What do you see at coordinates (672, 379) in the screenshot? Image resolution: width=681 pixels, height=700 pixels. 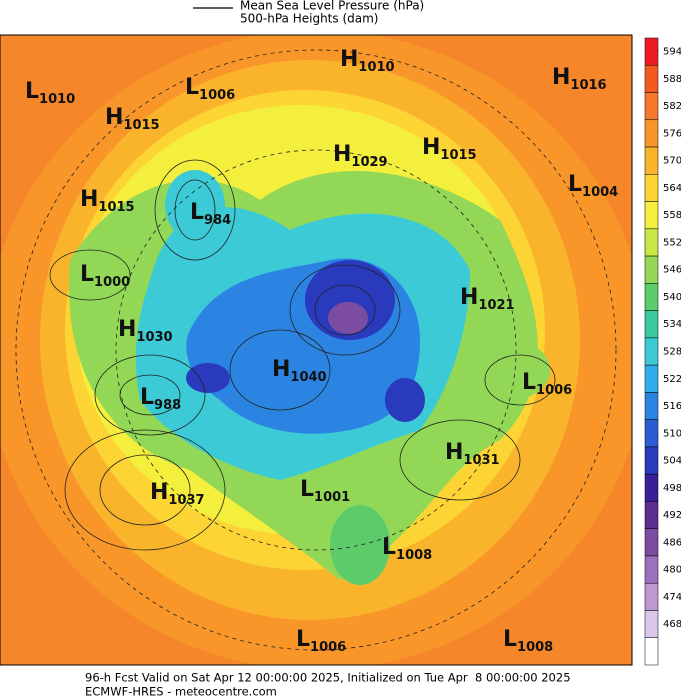 I see `colorbar-tick-label: 522` at bounding box center [672, 379].